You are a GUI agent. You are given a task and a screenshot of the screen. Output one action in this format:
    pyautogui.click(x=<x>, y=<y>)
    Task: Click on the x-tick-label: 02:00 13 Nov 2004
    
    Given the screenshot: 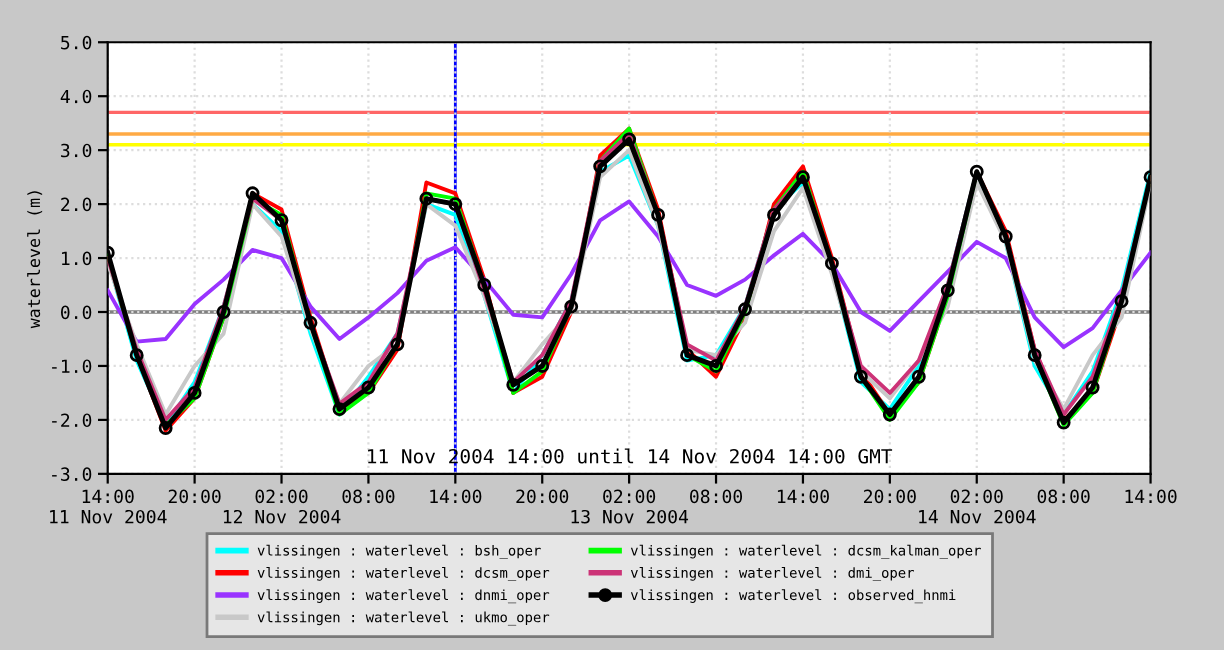 What is the action you would take?
    pyautogui.click(x=630, y=506)
    